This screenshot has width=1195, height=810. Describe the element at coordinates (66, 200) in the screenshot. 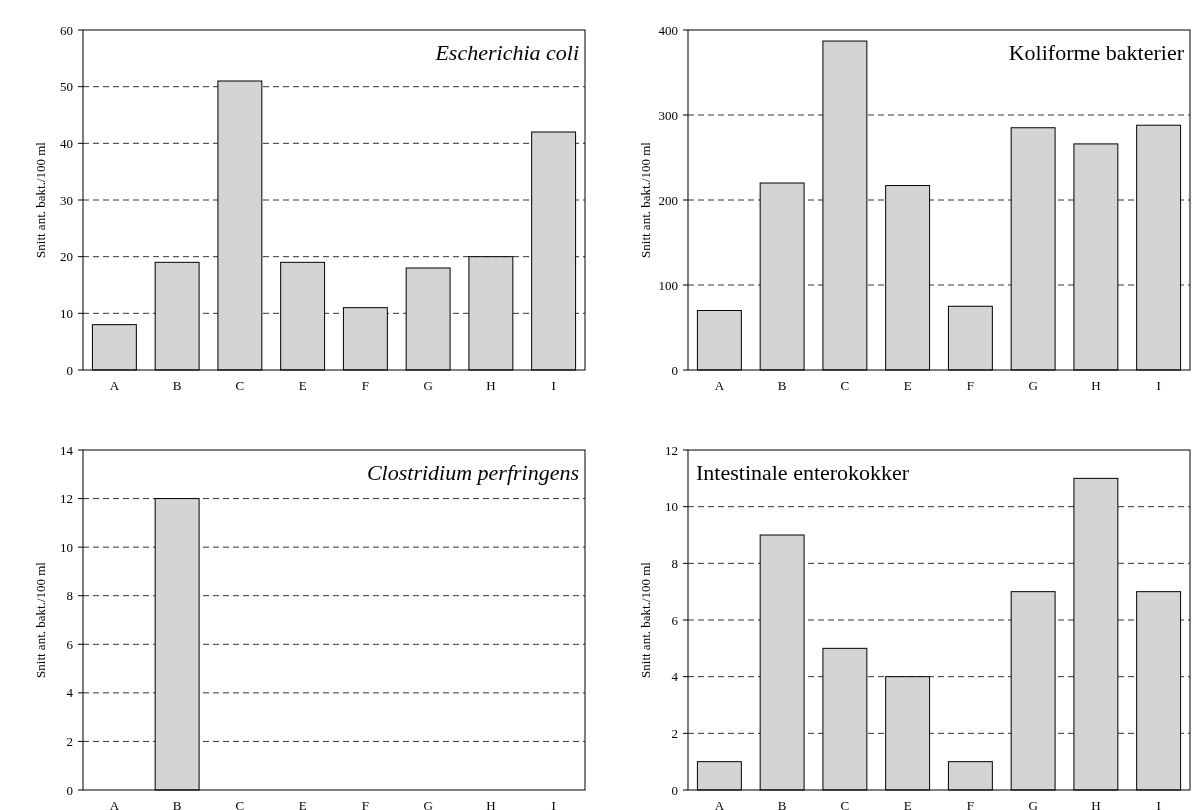

I see `y-tick-label: 30` at that location.